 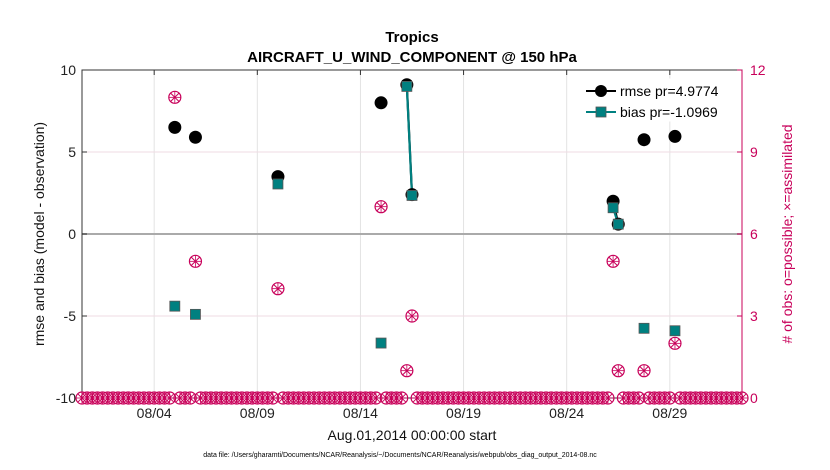 What do you see at coordinates (669, 112) in the screenshot?
I see `legend-bias-label: bias pr=-1.0969` at bounding box center [669, 112].